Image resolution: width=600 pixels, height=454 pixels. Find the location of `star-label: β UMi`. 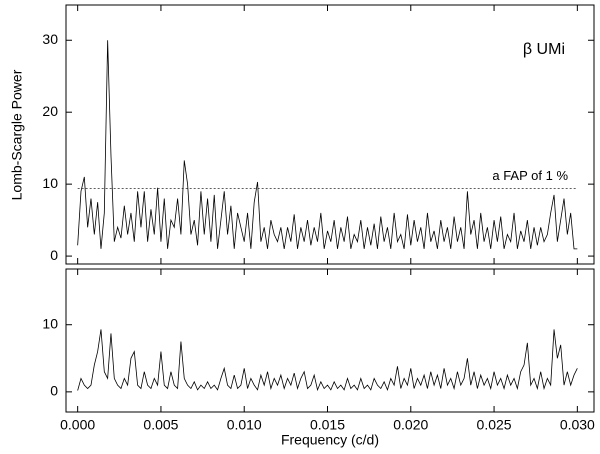

star-label: β UMi is located at coordinates (544, 49).